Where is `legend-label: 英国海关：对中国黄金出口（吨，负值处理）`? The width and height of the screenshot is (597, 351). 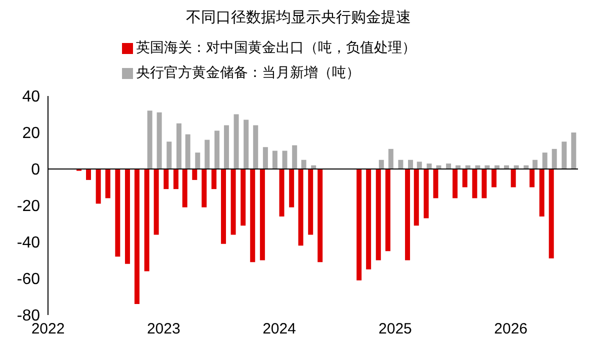 legend-label: 英国海关：对中国黄金出口（吨，负值处理） is located at coordinates (276, 48).